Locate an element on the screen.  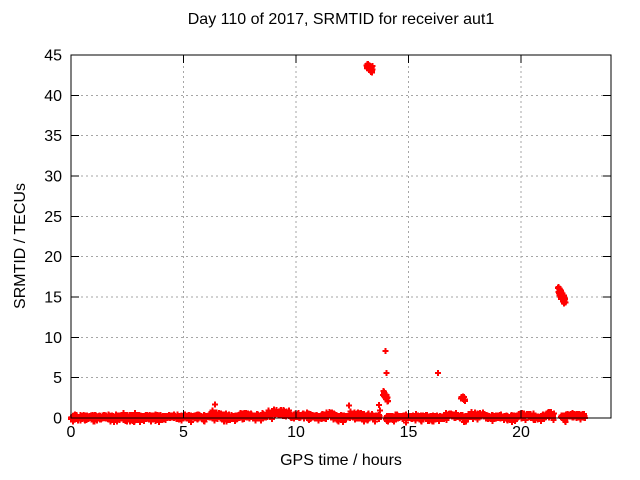
x-tick-label: 10 is located at coordinates (296, 432).